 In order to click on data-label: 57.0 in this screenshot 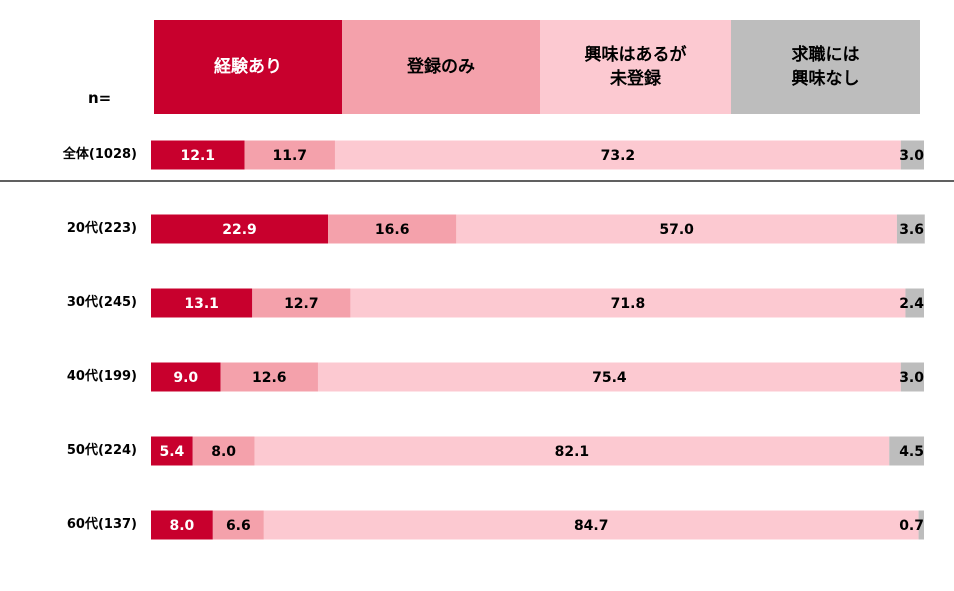, I will do `click(676, 230)`.